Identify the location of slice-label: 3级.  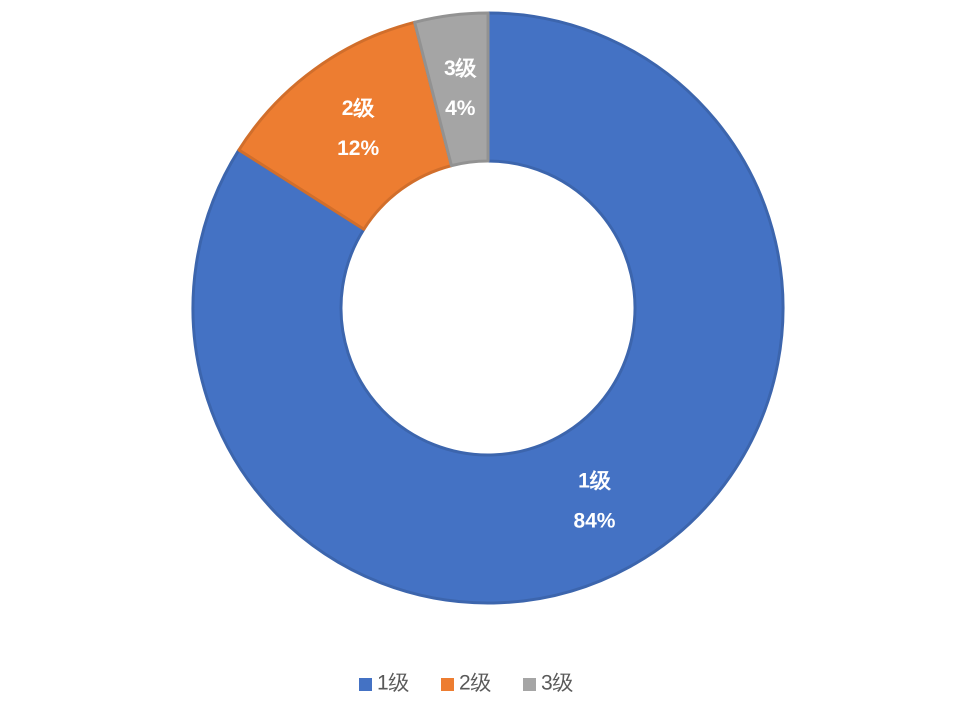
(461, 68).